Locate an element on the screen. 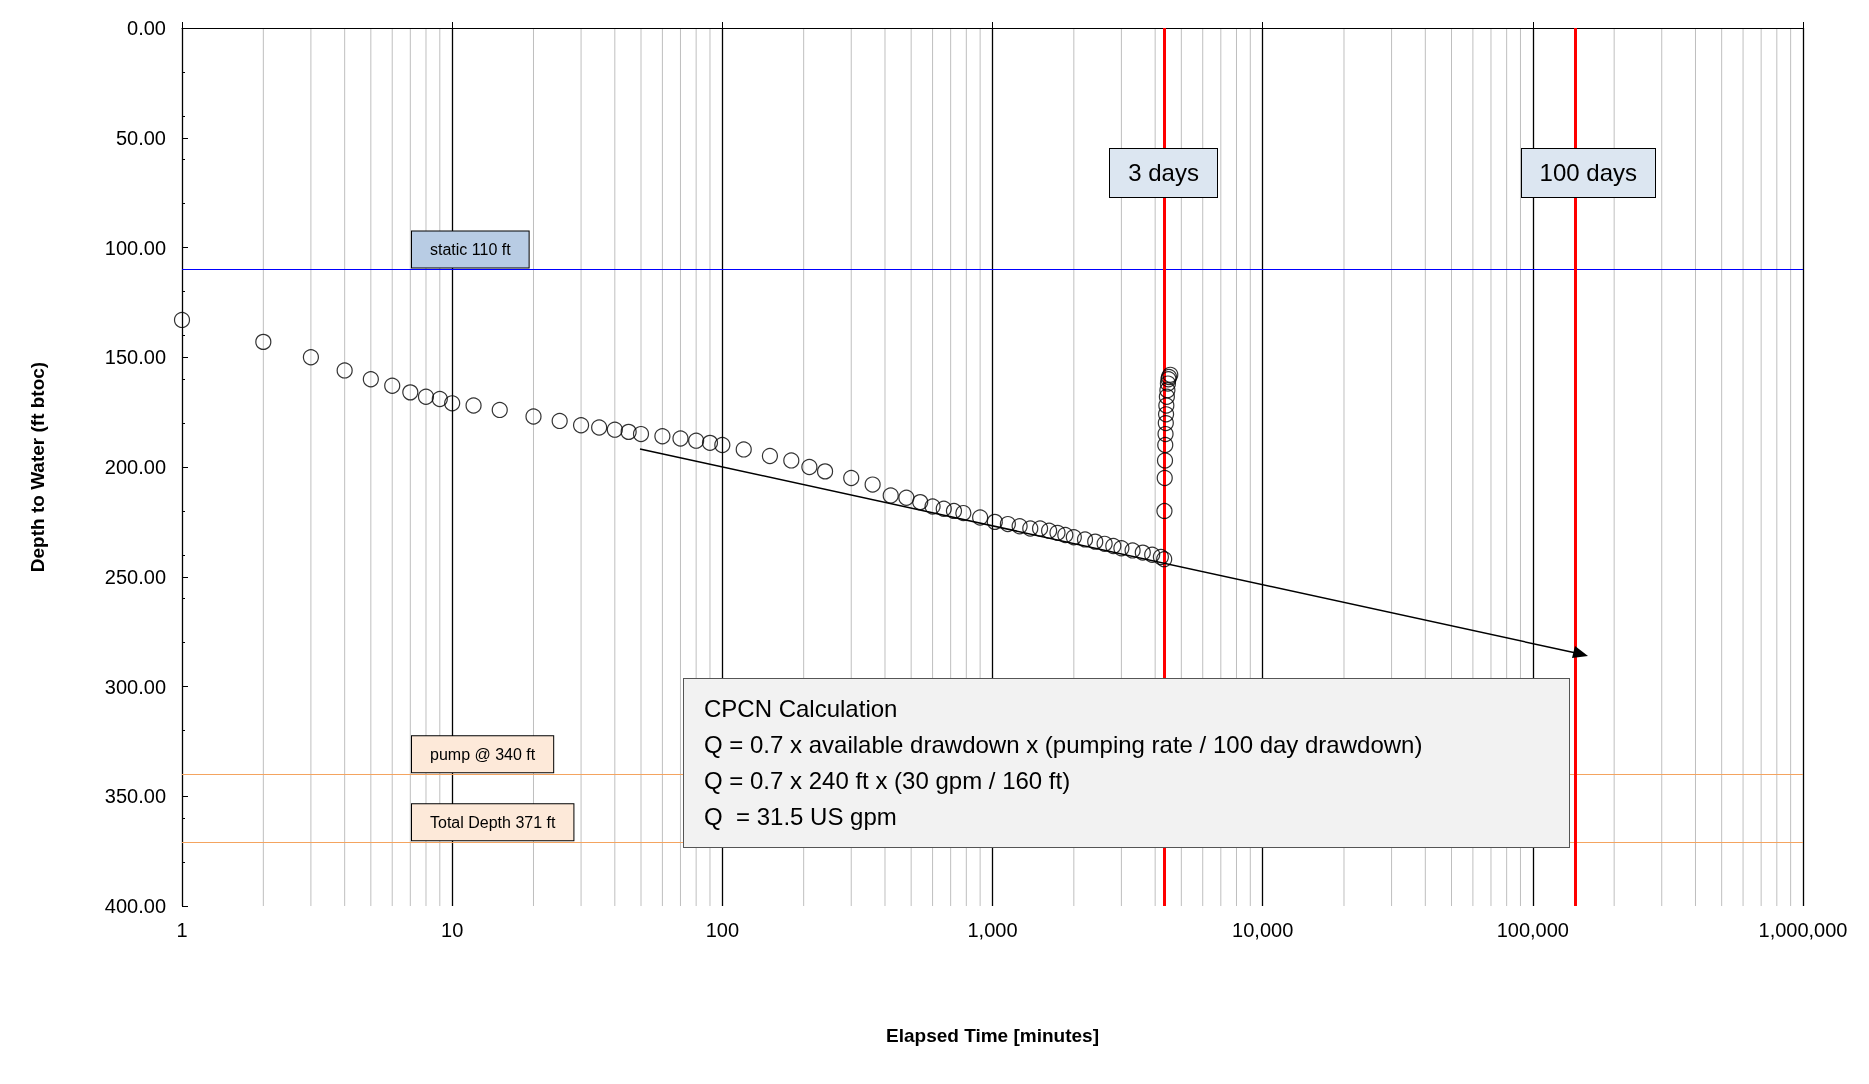  ref-line-label: pump @ 340 ft is located at coordinates (483, 754).